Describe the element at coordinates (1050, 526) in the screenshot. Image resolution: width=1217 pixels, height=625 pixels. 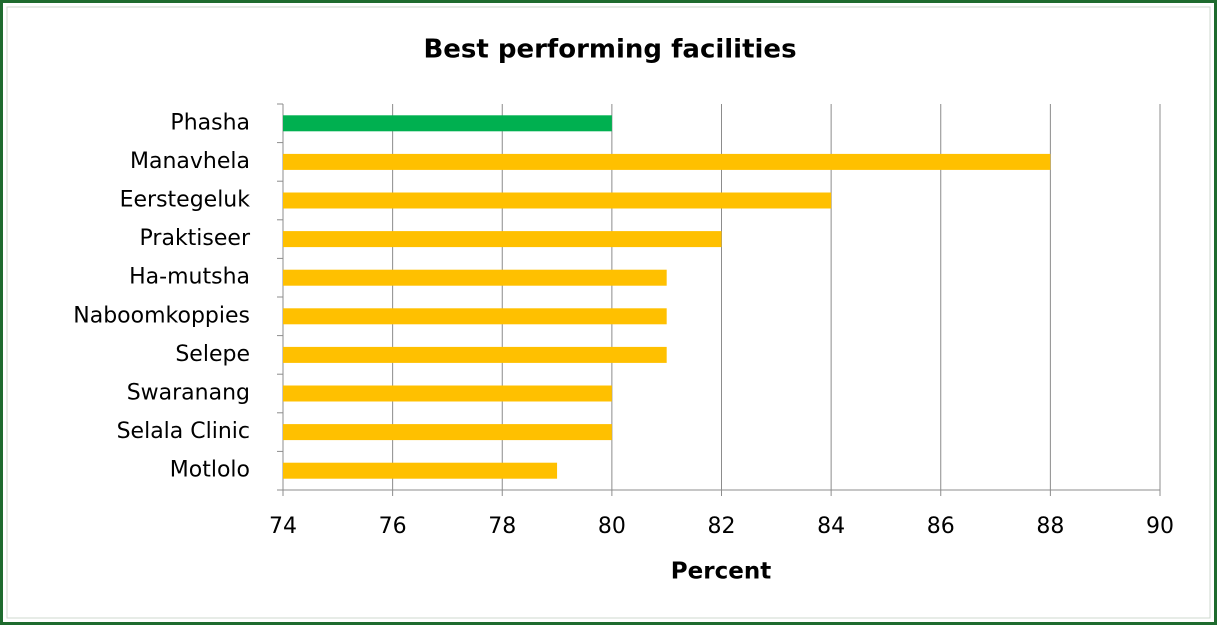
I see `x-tick-label: 88` at that location.